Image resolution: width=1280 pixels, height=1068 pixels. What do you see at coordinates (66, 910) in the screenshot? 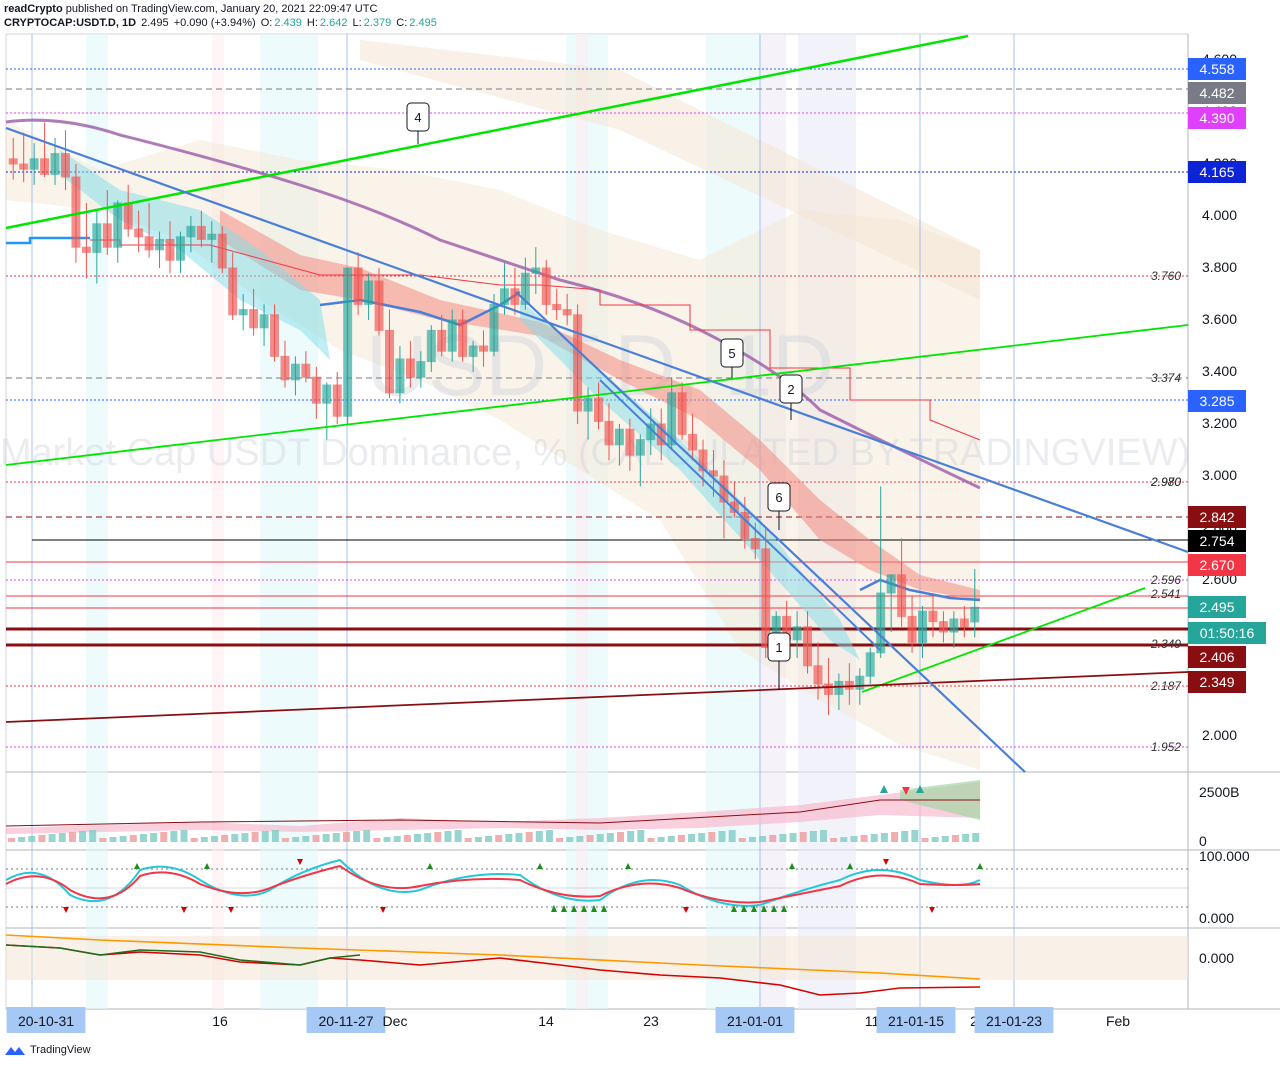
I see `osc-down-arrow` at bounding box center [66, 910].